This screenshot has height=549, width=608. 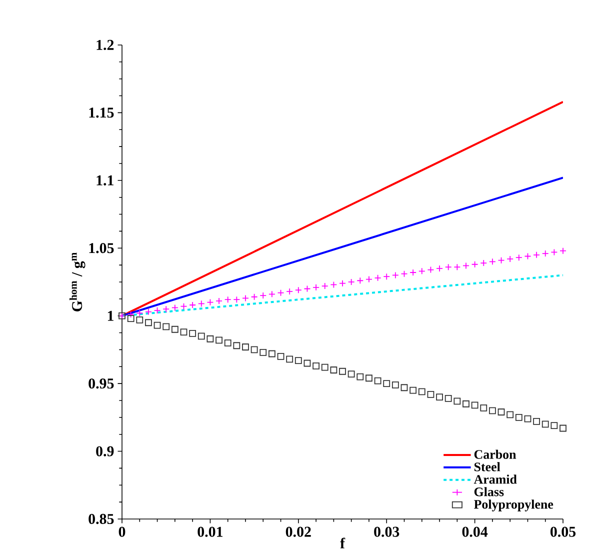 What do you see at coordinates (111, 315) in the screenshot?
I see `y-tick-label: 1` at bounding box center [111, 315].